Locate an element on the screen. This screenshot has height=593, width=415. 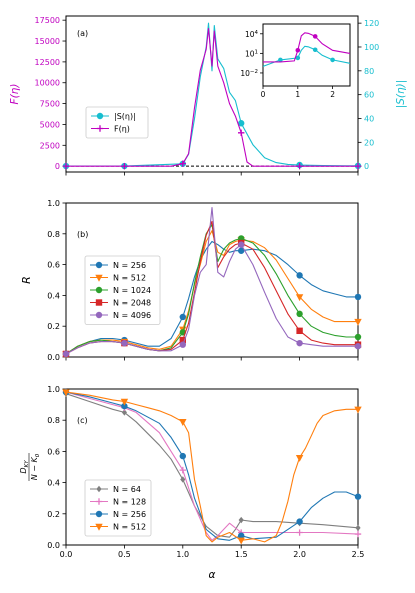
inset-x-tick-label: 2 is located at coordinates (332, 94).